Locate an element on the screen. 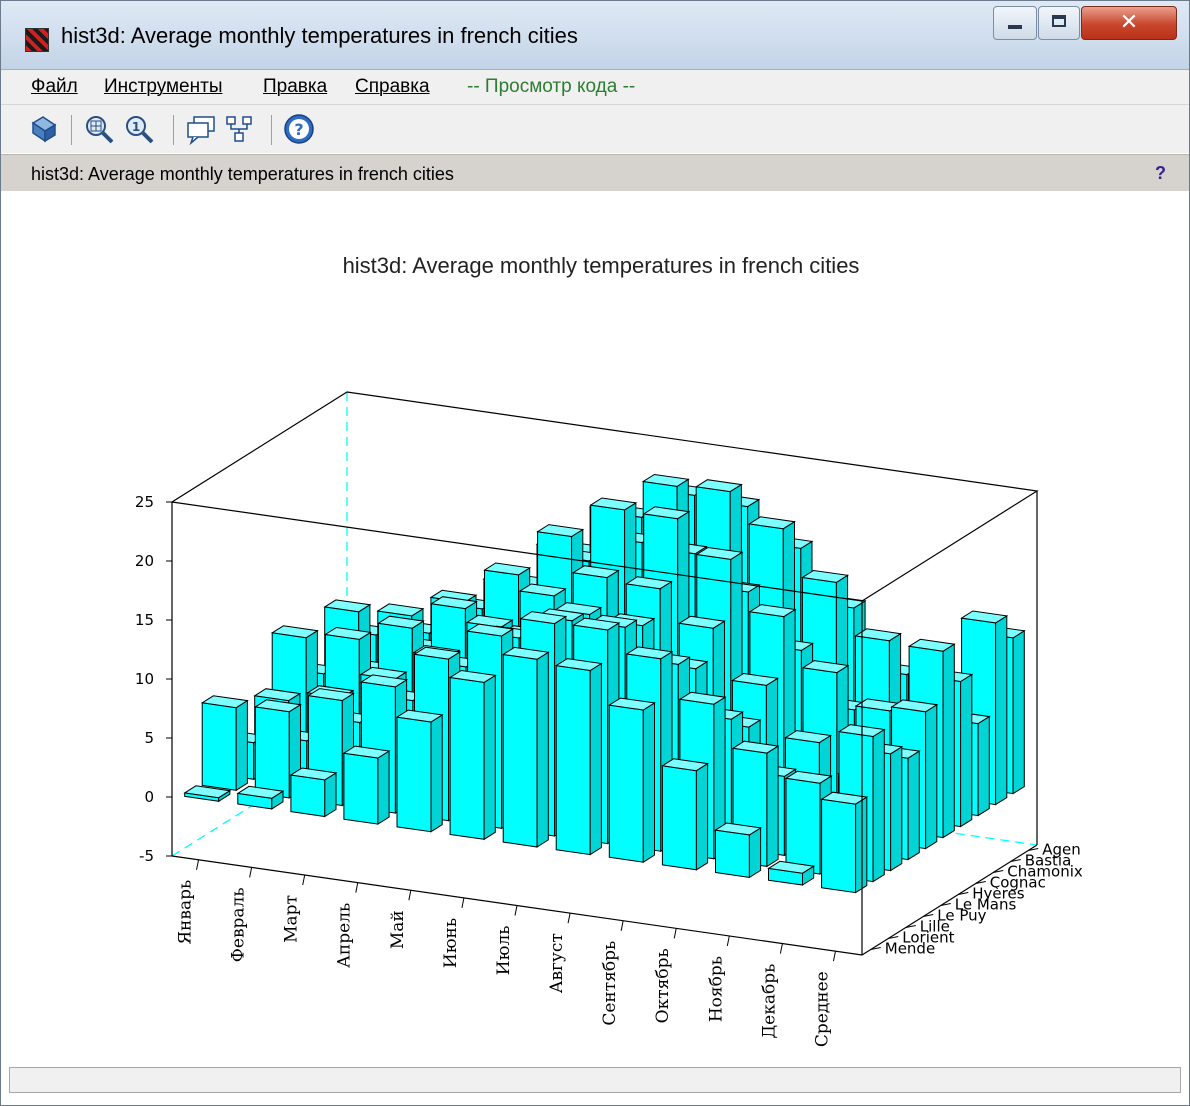 Image resolution: width=1190 pixels, height=1106 pixels. toolbar-separator is located at coordinates (271, 130).